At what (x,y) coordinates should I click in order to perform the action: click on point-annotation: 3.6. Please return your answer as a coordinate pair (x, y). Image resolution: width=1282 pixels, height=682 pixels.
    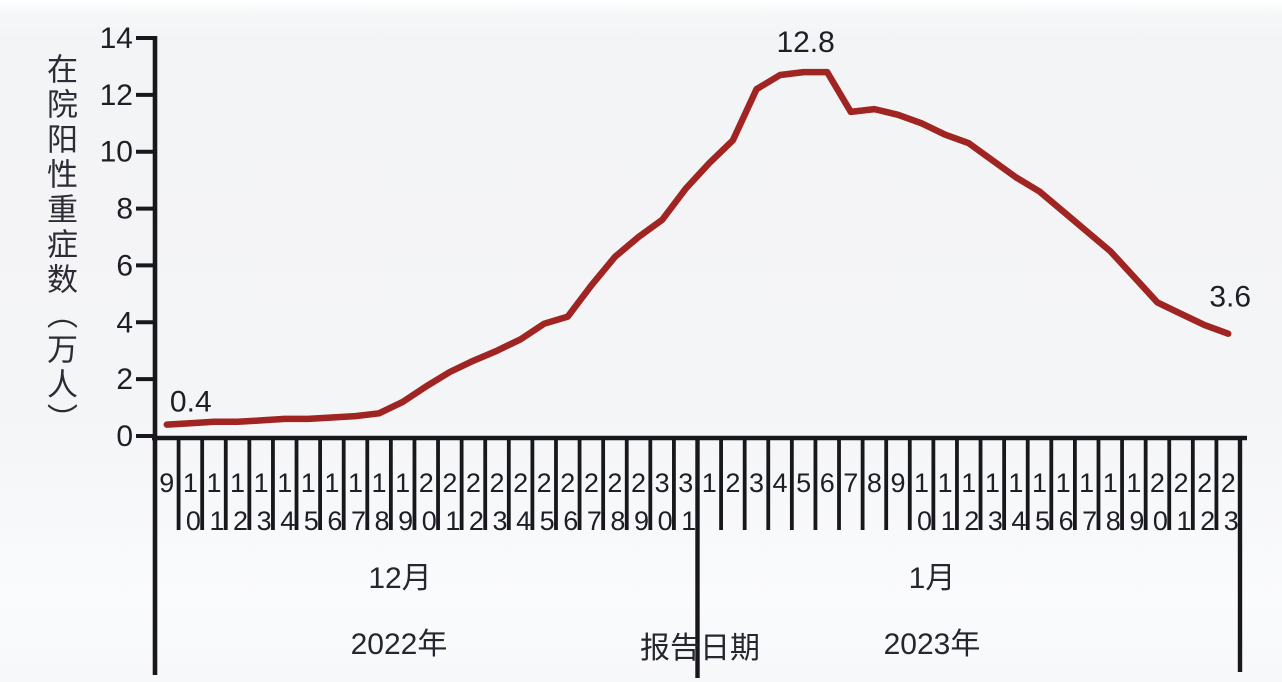
    Looking at the image, I should click on (1230, 297).